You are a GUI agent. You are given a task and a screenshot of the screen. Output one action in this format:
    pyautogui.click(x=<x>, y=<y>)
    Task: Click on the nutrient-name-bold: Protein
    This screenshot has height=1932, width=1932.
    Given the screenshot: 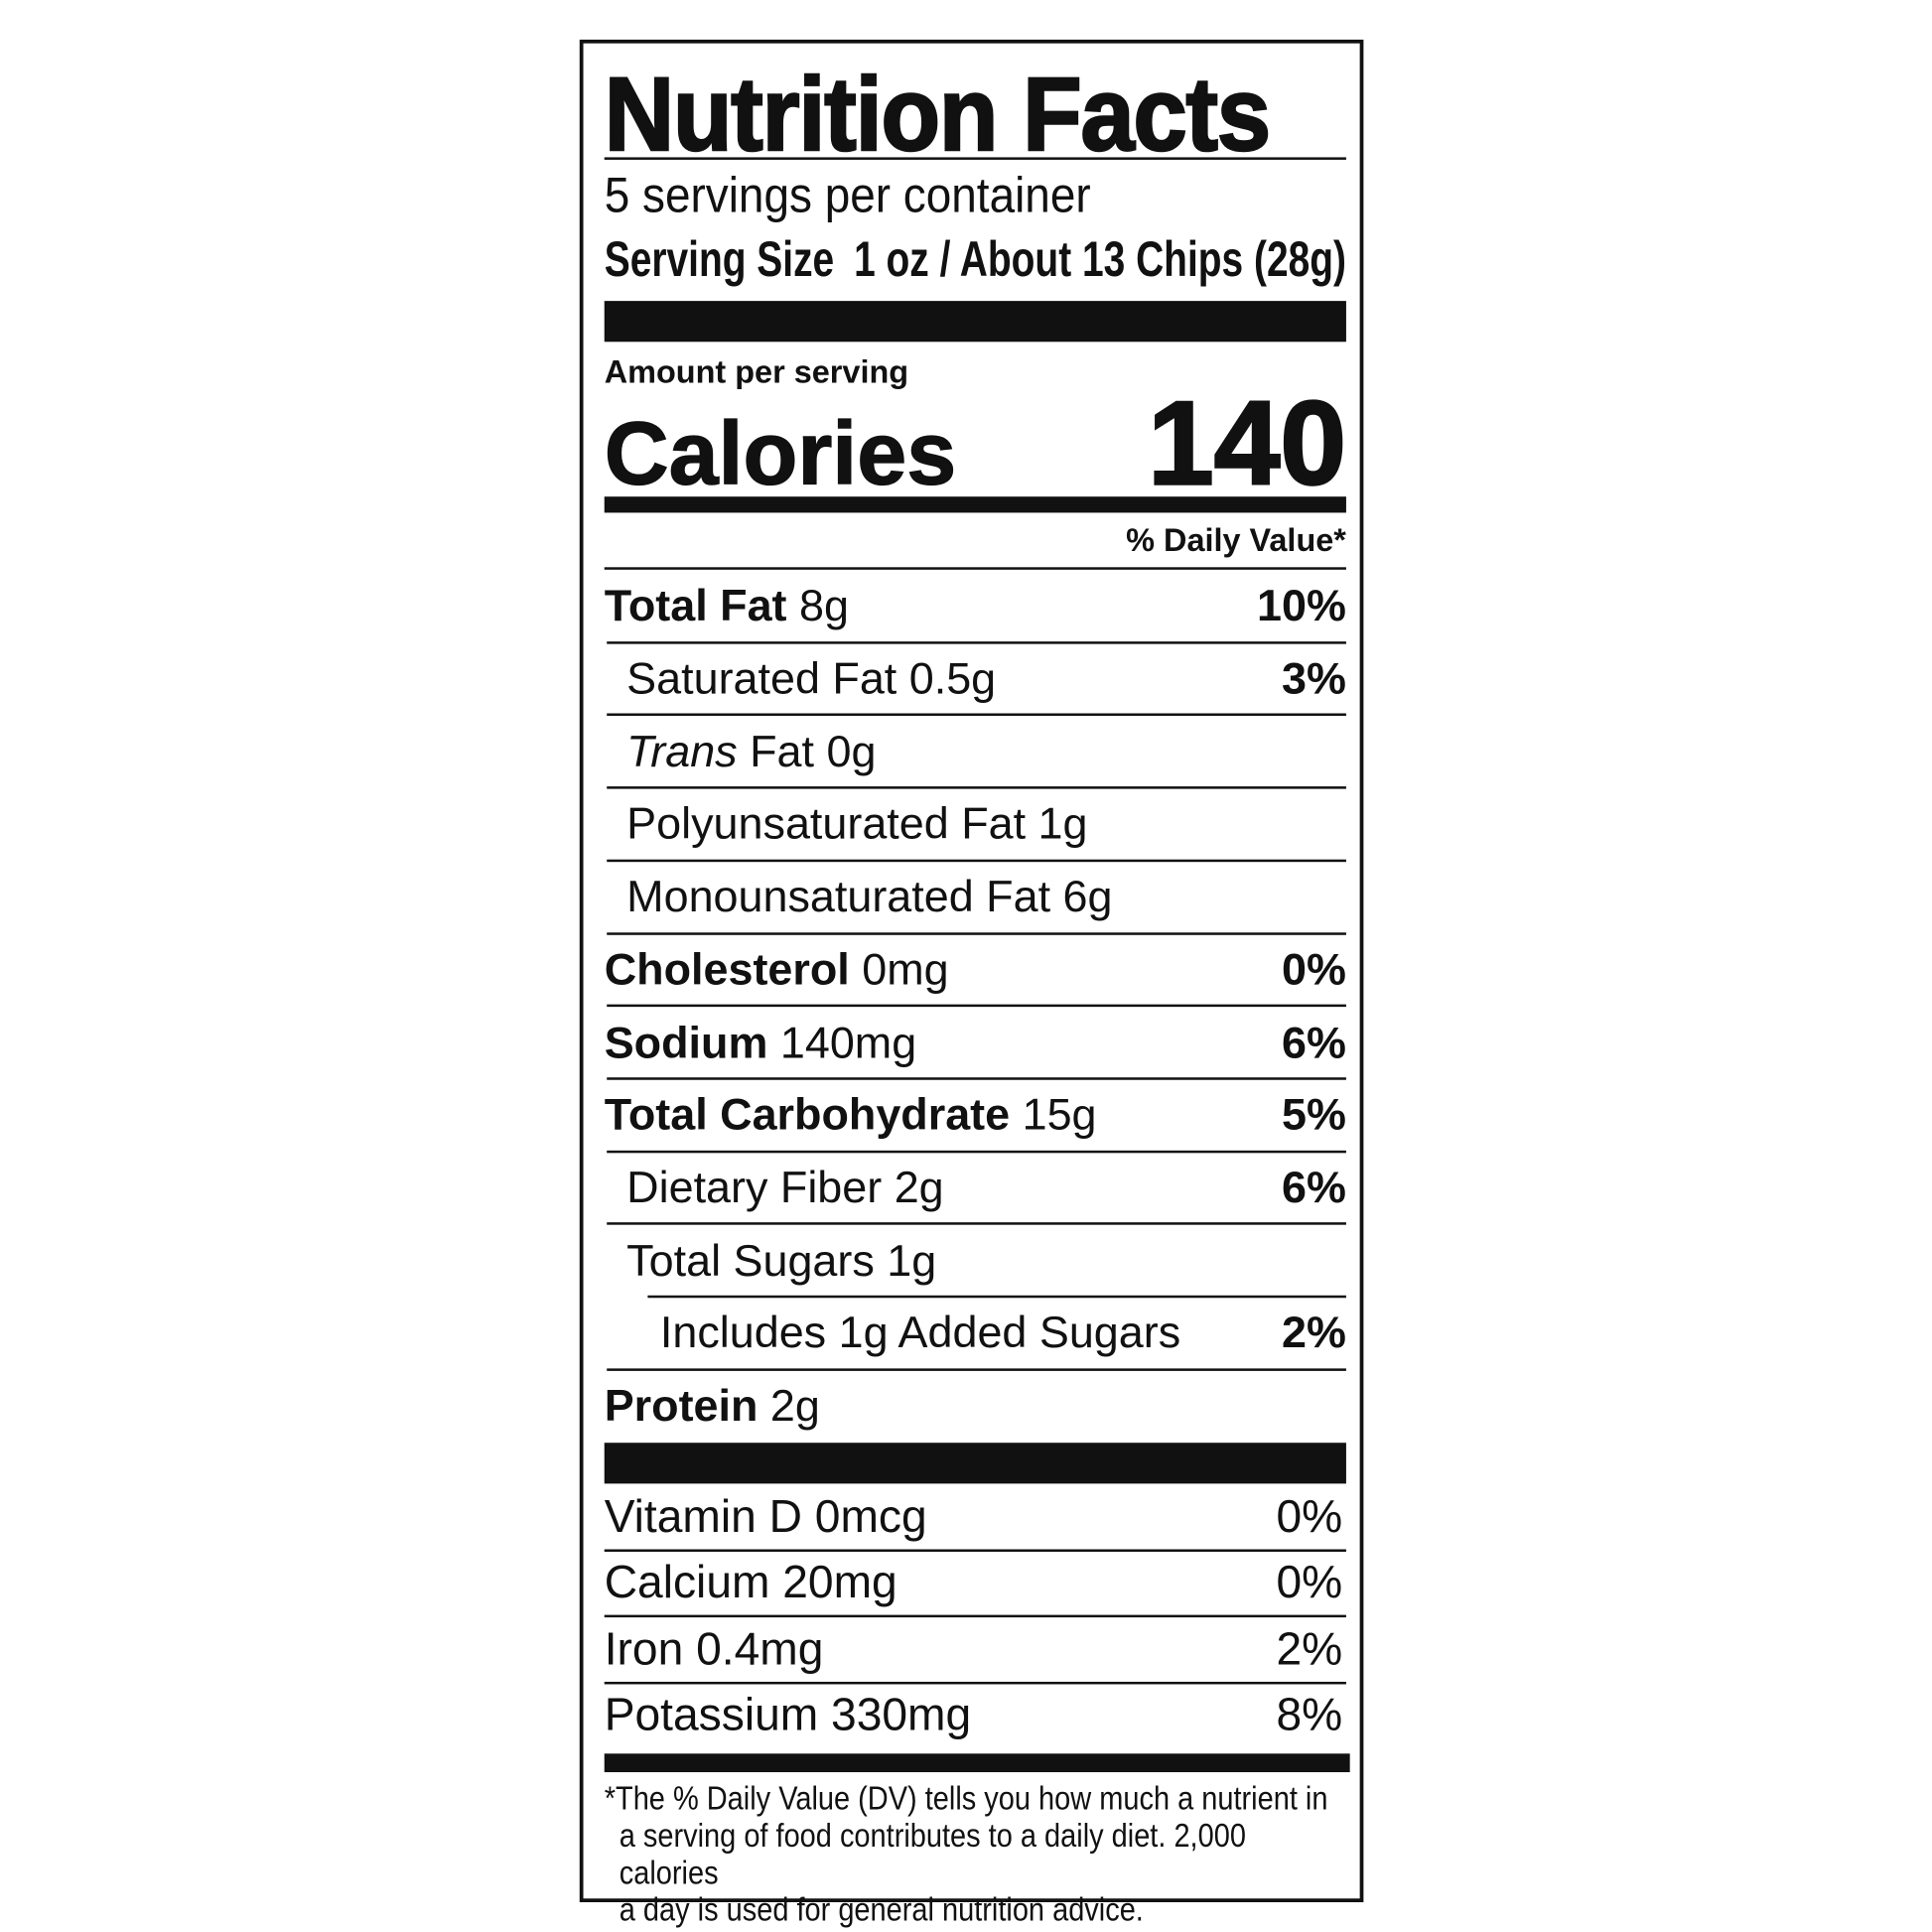 What is the action you would take?
    pyautogui.click(x=682, y=1405)
    